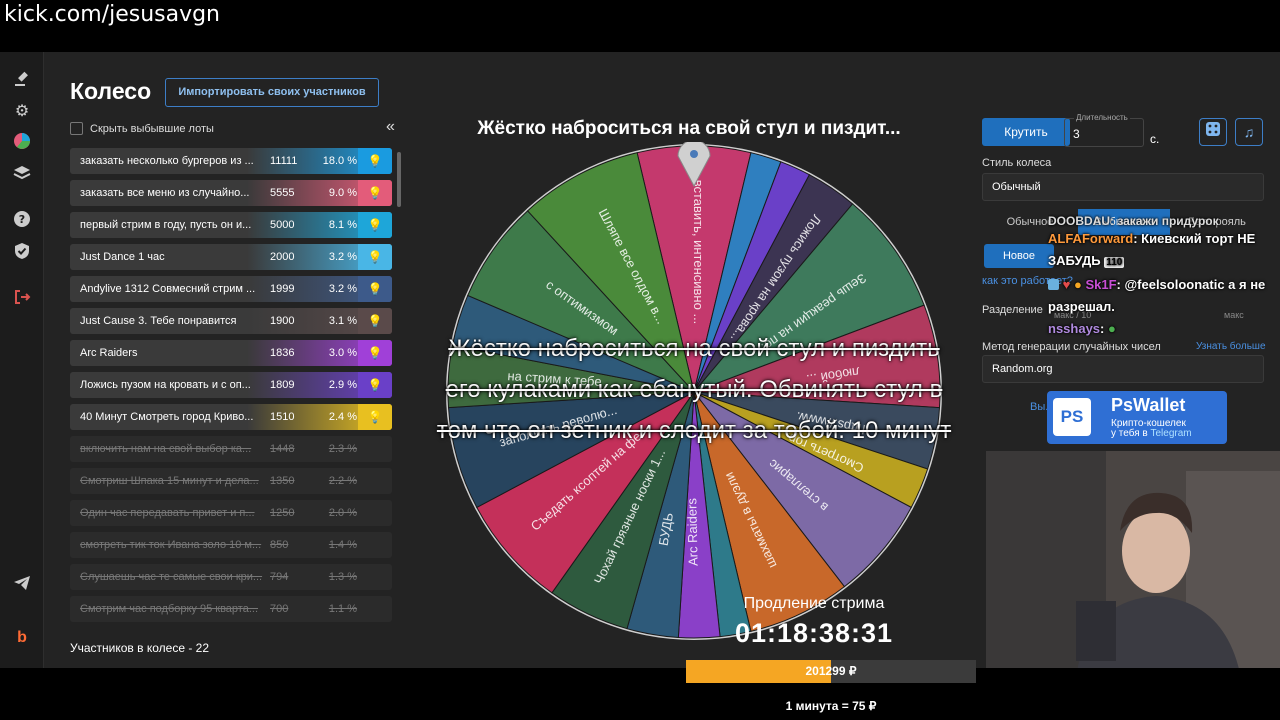 This screenshot has width=1280, height=720. Describe the element at coordinates (399, 179) in the screenshot. I see `lots-scrollbar` at that location.